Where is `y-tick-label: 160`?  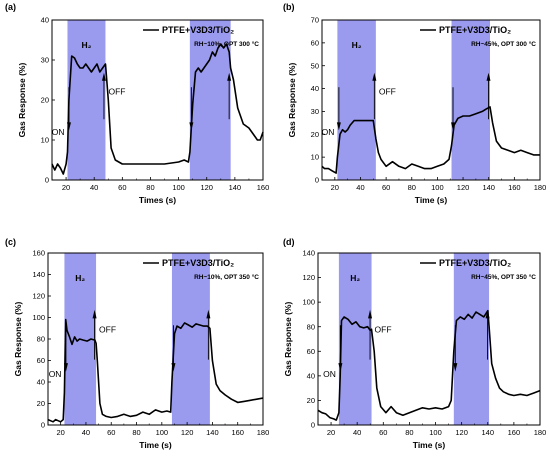 y-tick-label: 160 is located at coordinates (38, 253).